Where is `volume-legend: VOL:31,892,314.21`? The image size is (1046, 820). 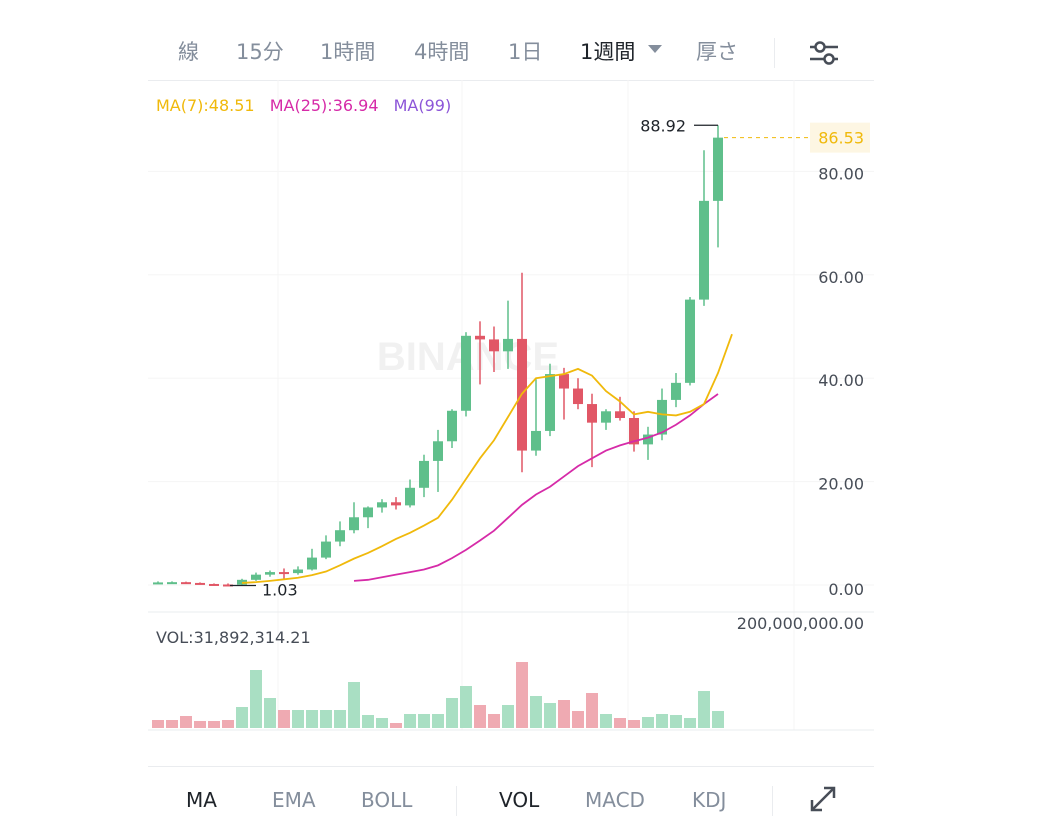 volume-legend: VOL:31,892,314.21 is located at coordinates (233, 637).